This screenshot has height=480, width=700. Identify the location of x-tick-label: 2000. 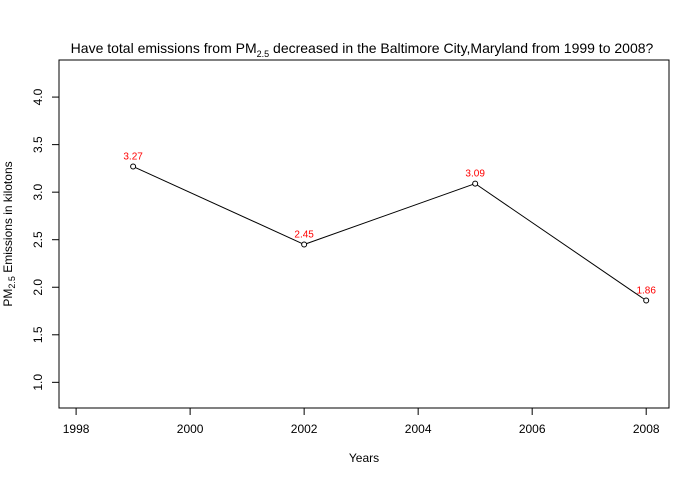
(190, 429).